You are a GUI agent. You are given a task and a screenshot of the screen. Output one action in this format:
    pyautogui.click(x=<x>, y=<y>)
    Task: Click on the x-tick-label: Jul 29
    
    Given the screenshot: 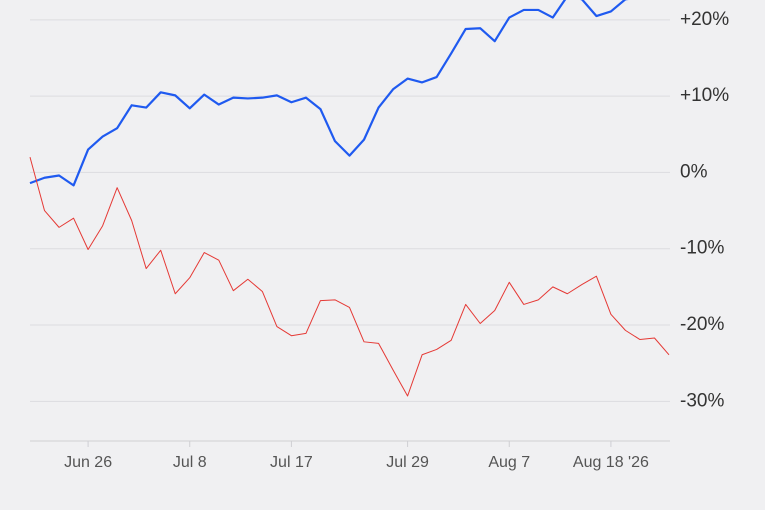 What is the action you would take?
    pyautogui.click(x=407, y=462)
    